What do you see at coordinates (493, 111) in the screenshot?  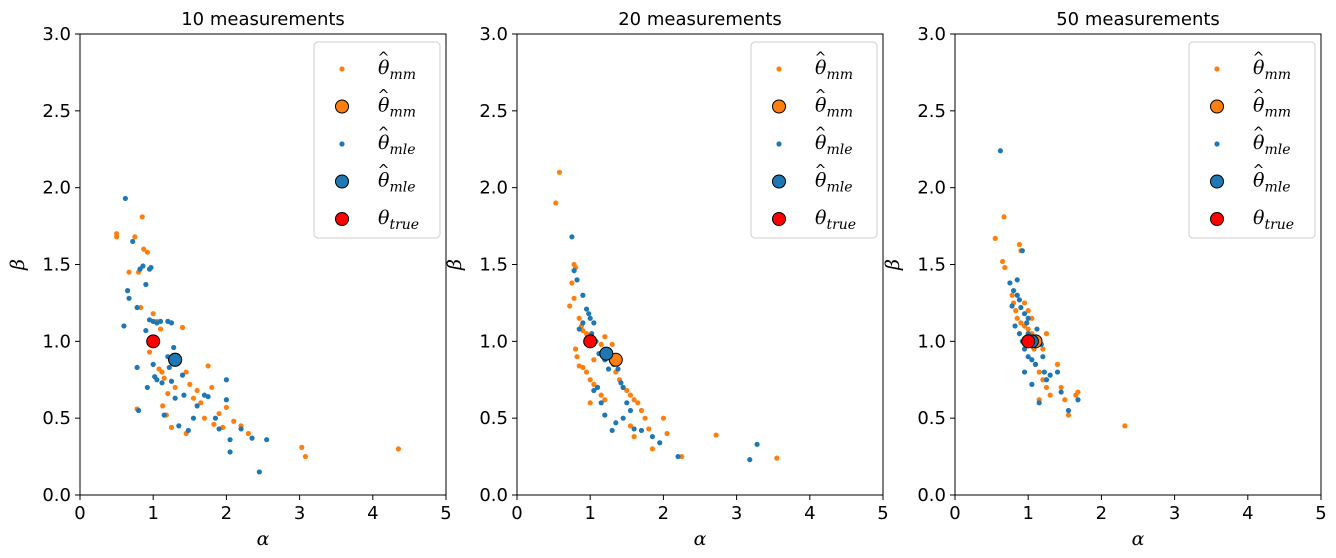 I see `y-tick-label: 2.5` at bounding box center [493, 111].